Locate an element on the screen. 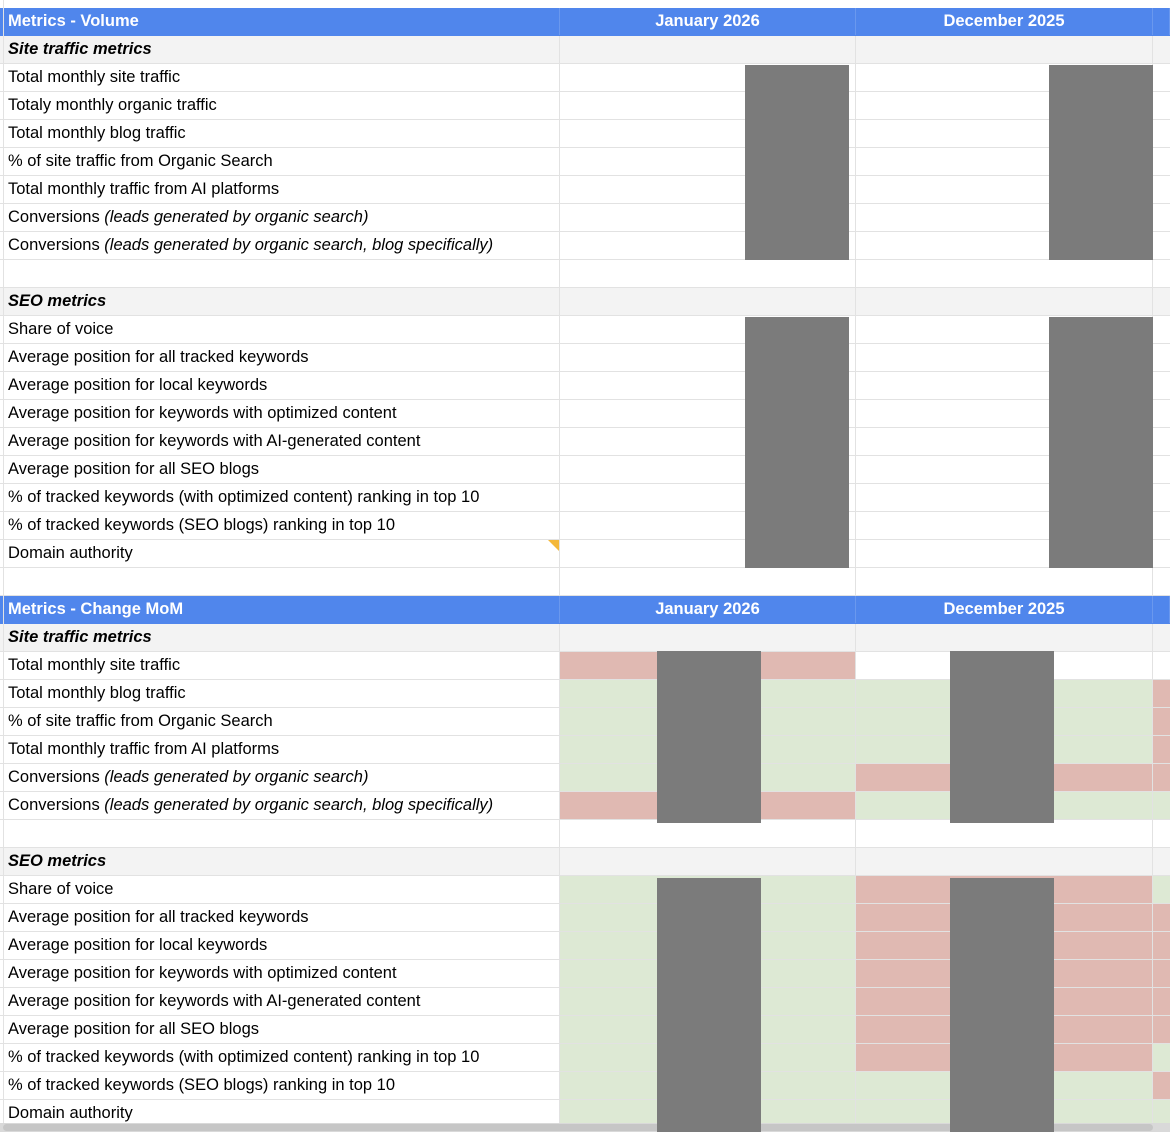  metric-label-cell: % of site traffic from Organic Search is located at coordinates (281, 721).